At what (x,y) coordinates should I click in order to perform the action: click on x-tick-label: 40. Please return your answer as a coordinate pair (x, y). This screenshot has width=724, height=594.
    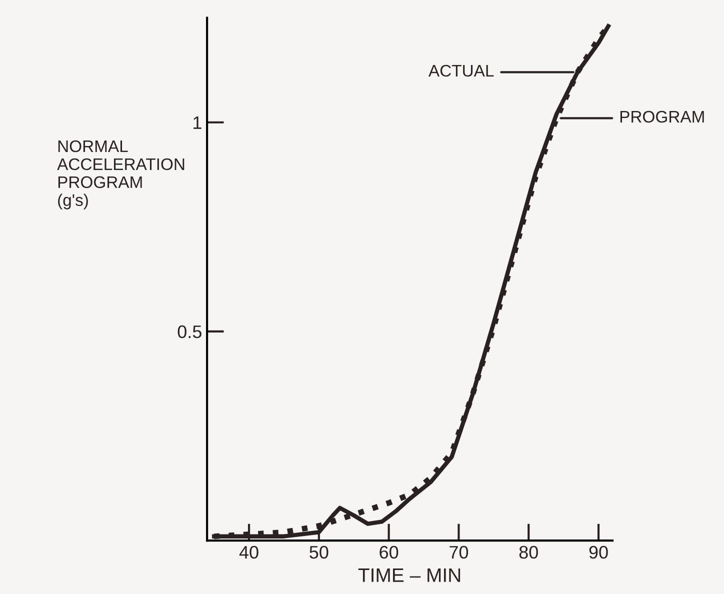
    Looking at the image, I should click on (248, 552).